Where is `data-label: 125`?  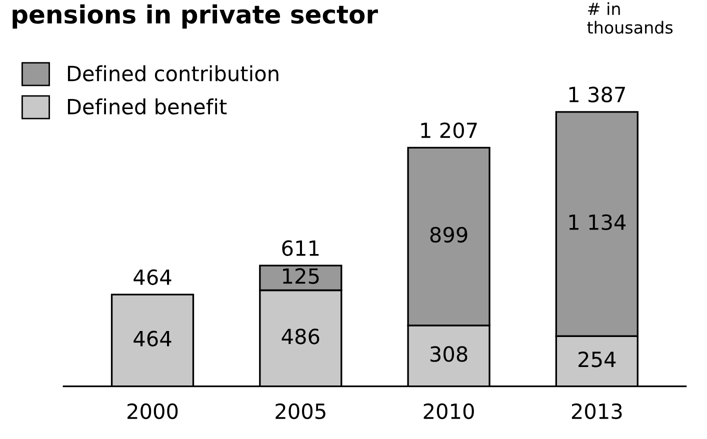 data-label: 125 is located at coordinates (301, 276).